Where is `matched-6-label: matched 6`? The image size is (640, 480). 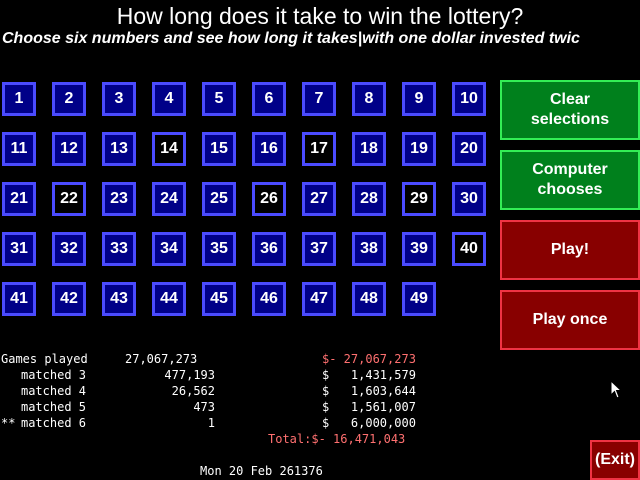 matched-6-label: matched 6 is located at coordinates (53, 423).